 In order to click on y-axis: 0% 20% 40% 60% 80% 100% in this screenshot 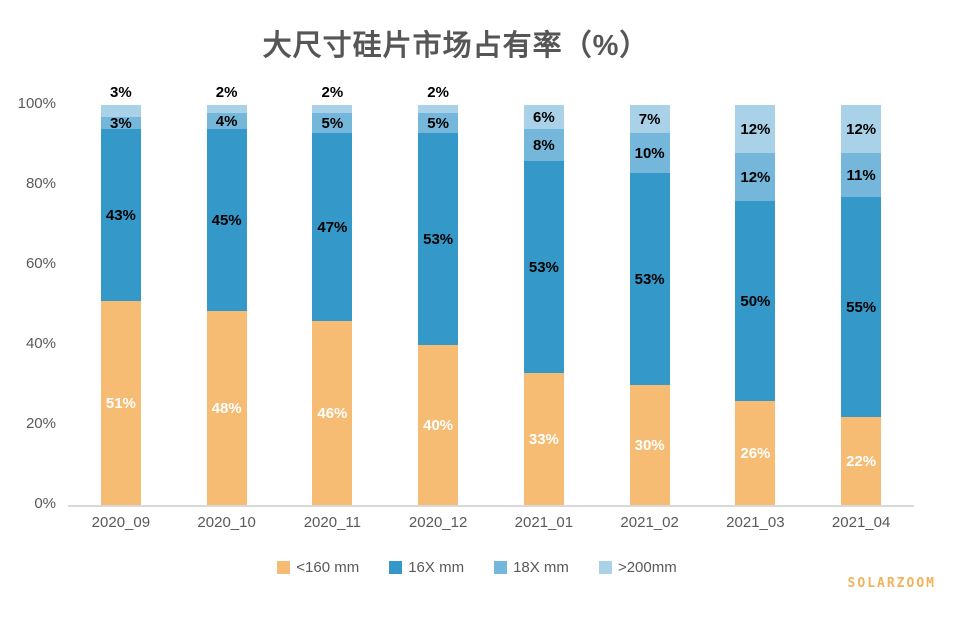, I will do `click(30, 304)`.